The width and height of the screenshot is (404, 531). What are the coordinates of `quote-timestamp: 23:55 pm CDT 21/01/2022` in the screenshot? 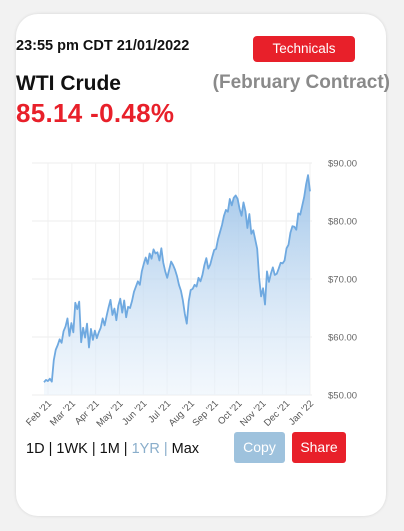 It's located at (103, 46).